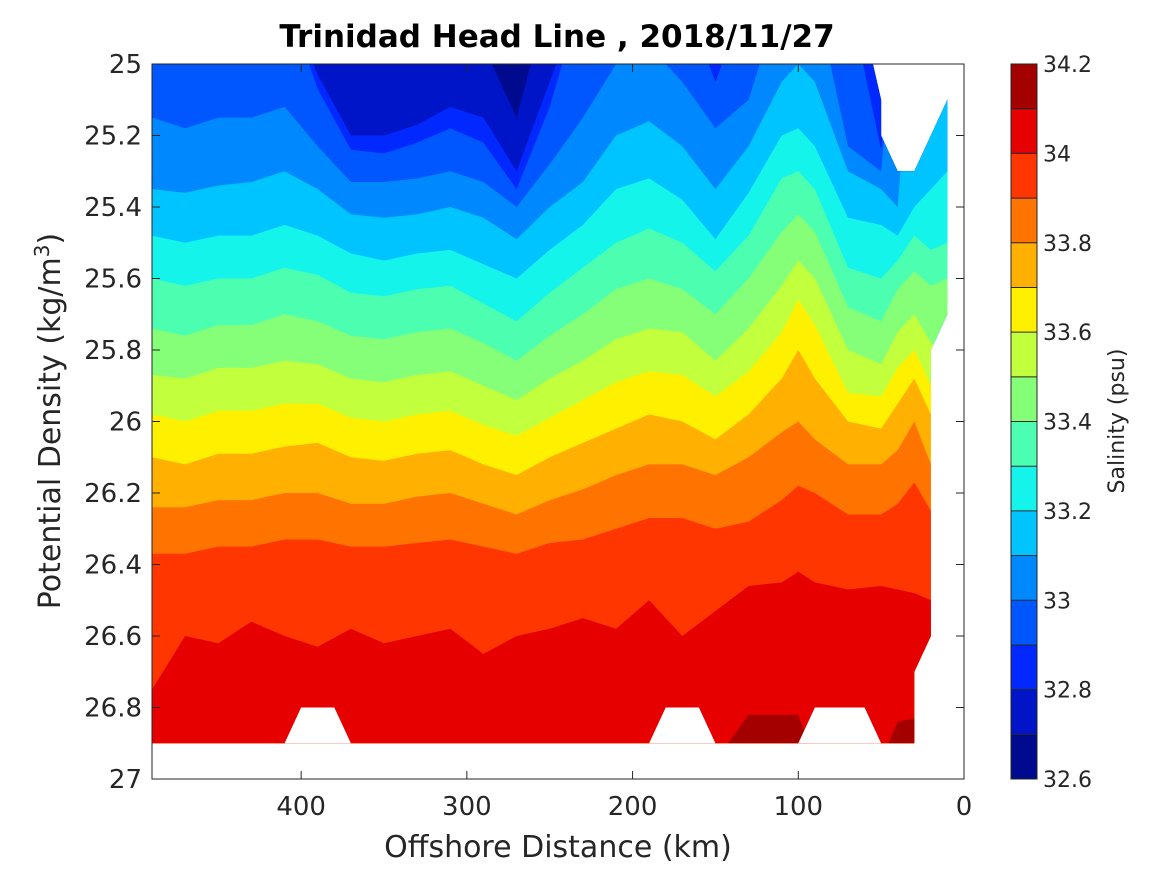 This screenshot has height=875, width=1167. What do you see at coordinates (42, 250) in the screenshot?
I see `y-axis-title-superscript: 3` at bounding box center [42, 250].